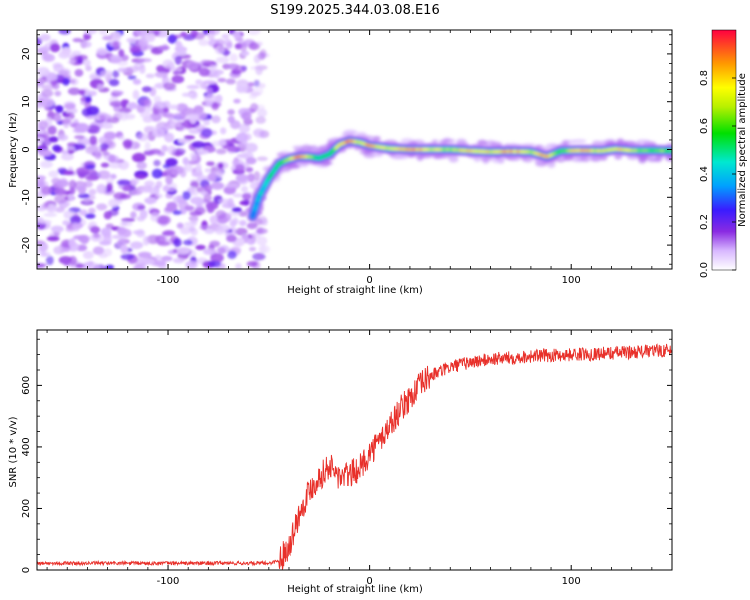 This screenshot has height=600, width=750. Describe the element at coordinates (369, 581) in the screenshot. I see `snr-x-tick-label: 0` at that location.